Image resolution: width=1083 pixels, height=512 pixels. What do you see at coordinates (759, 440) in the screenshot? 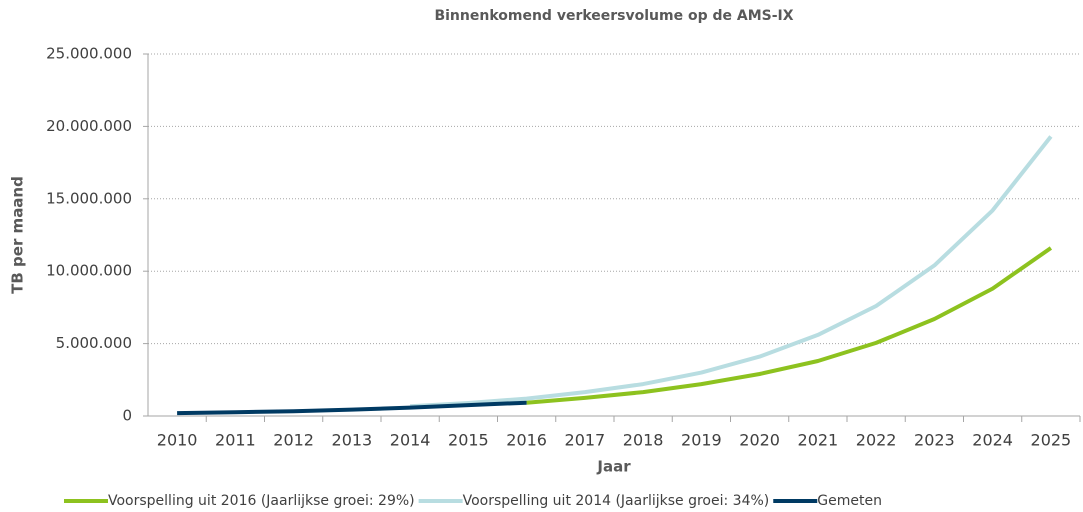
I see `x-tick-label: 2020` at bounding box center [759, 440].